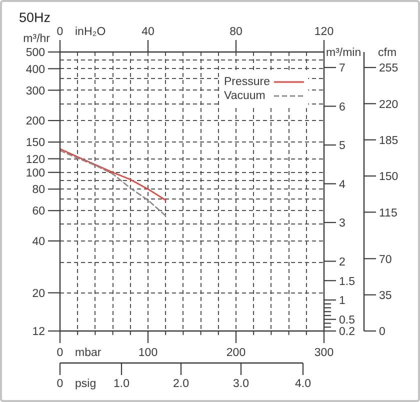 The image size is (420, 402). Describe the element at coordinates (36, 39) in the screenshot. I see `y-axis-title: m³/hr` at that location.